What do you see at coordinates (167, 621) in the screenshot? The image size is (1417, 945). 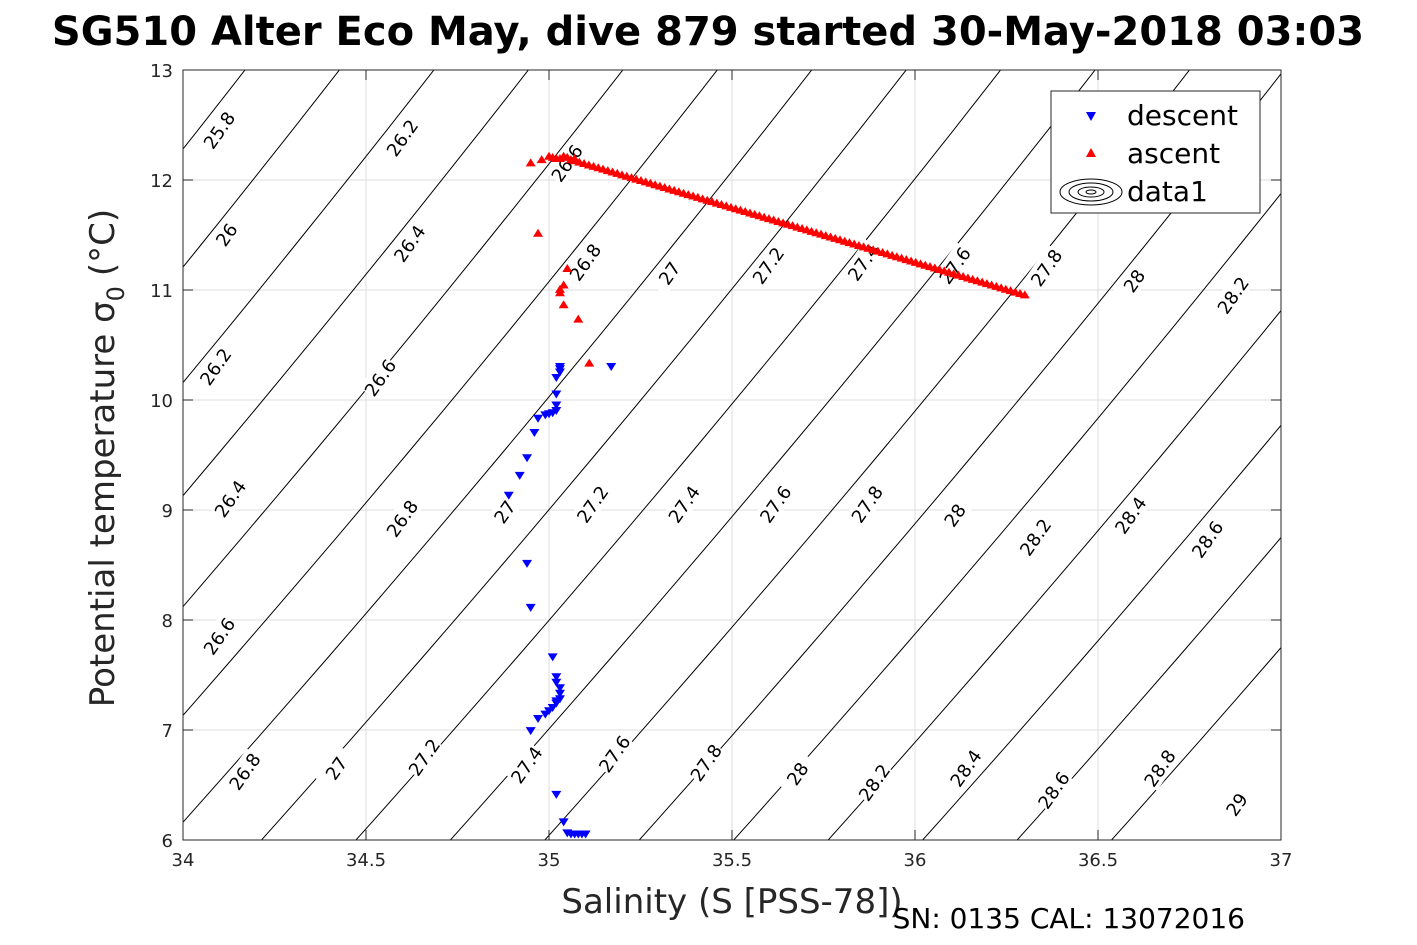 I see `y-tick-label: 8` at bounding box center [167, 621].